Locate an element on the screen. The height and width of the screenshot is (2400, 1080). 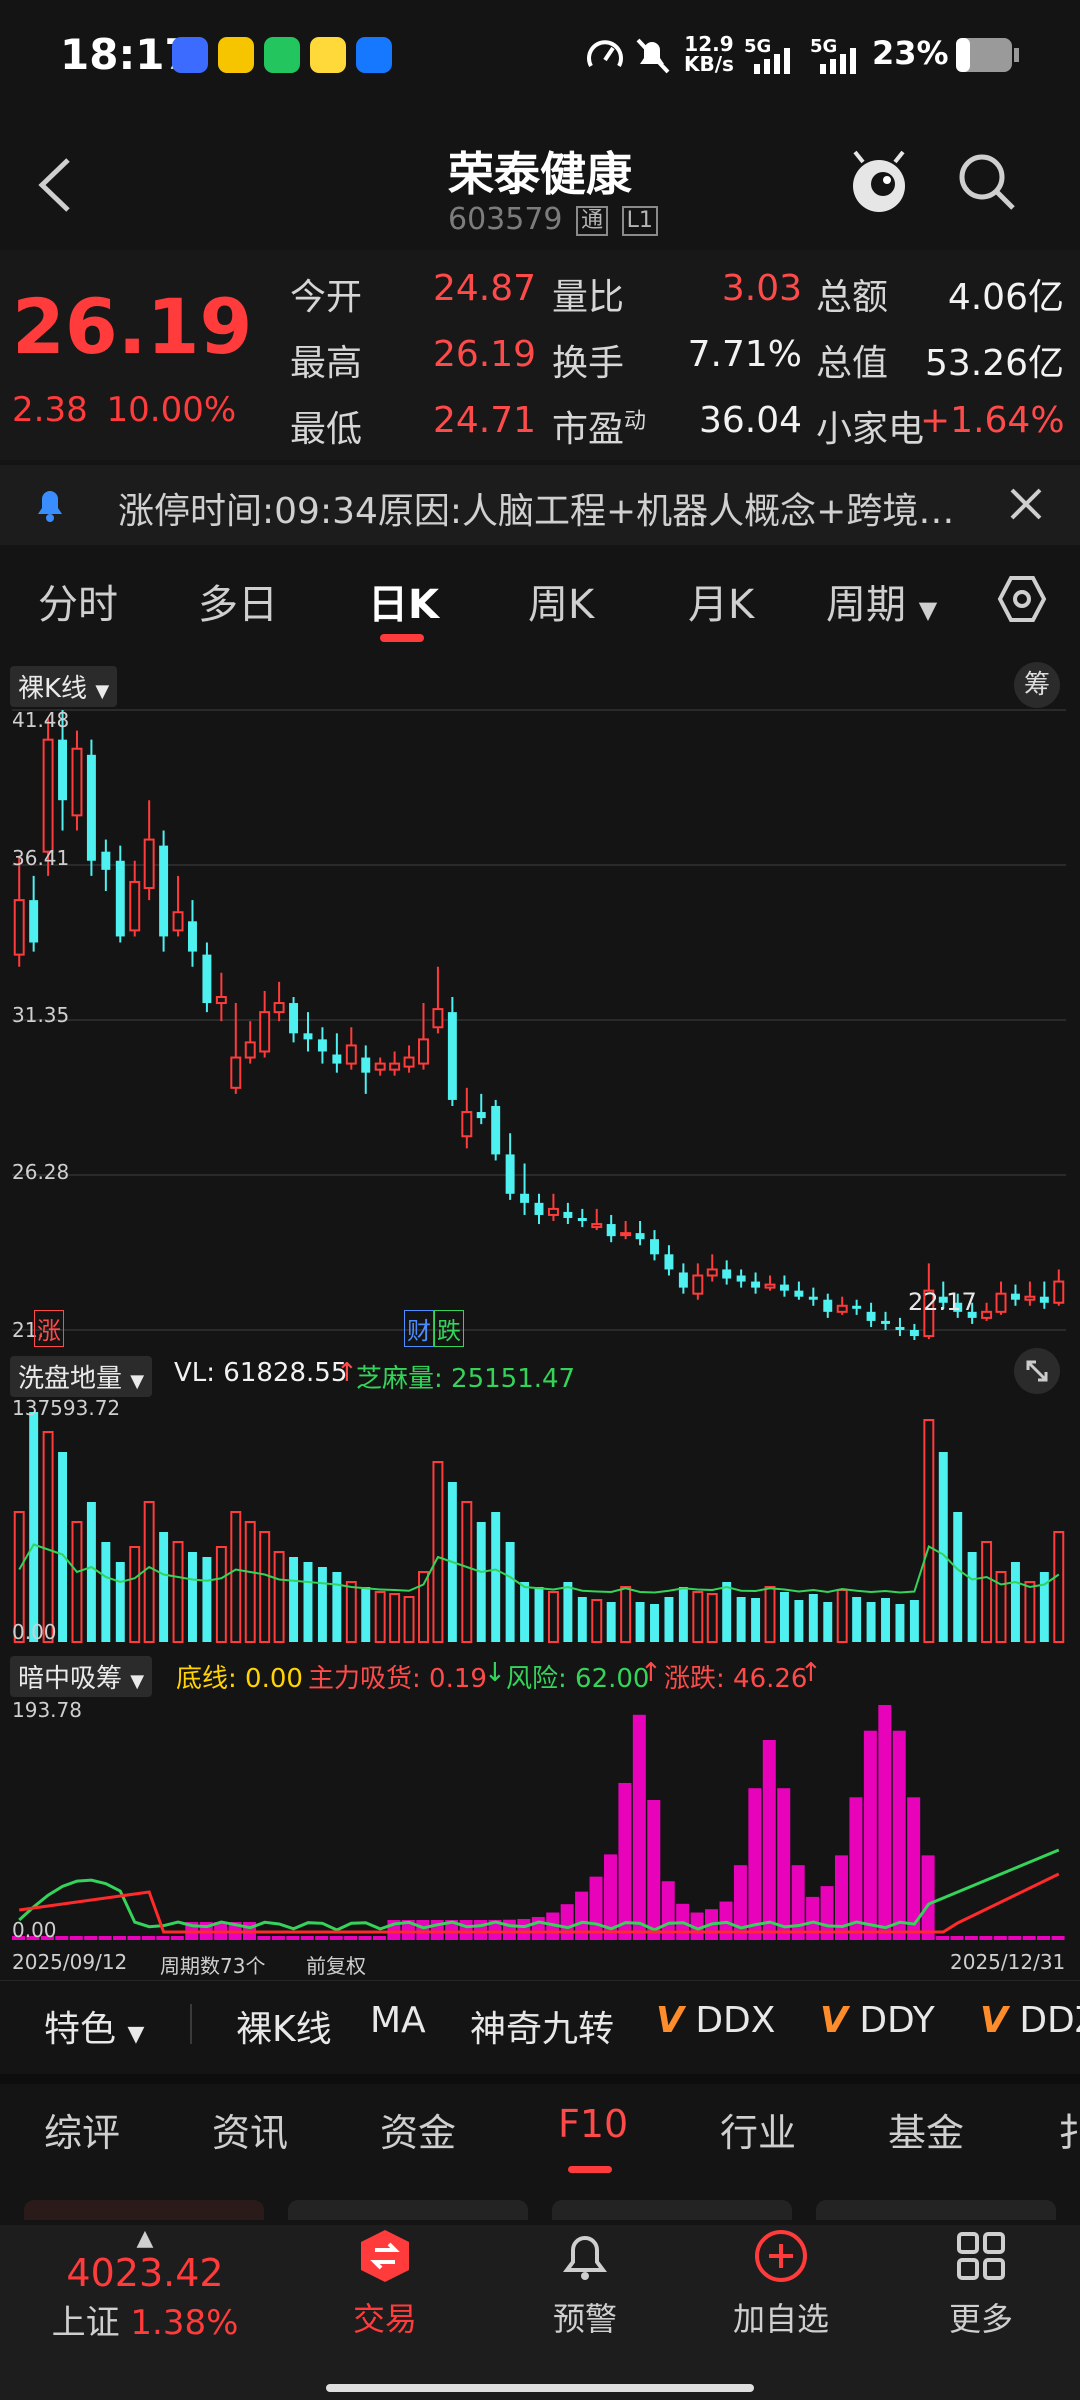
expand-button is located at coordinates (1037, 1371).